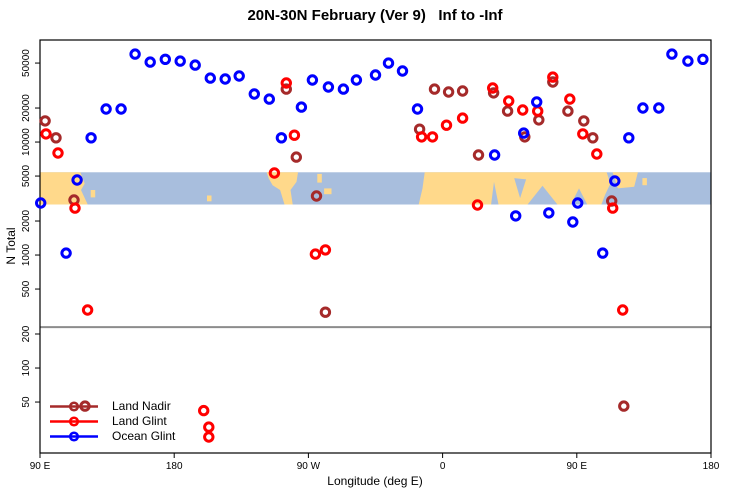  What do you see at coordinates (26, 142) in the screenshot?
I see `y-tick-label: 10000` at bounding box center [26, 142].